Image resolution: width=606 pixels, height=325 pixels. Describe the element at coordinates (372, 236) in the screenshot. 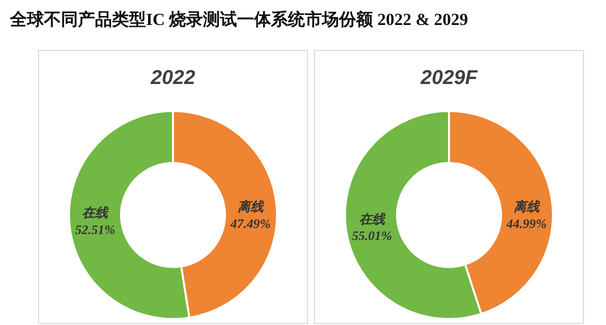

I see `data-label: 55.01%` at that location.